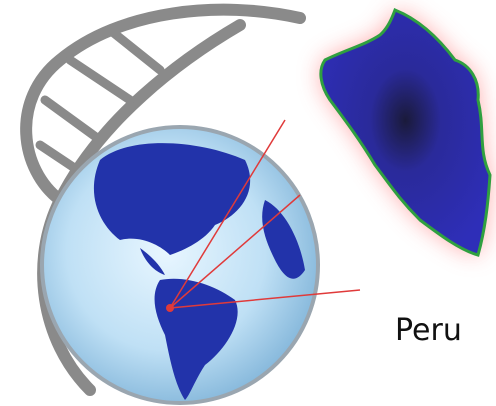  What do you see at coordinates (428, 330) in the screenshot?
I see `country-label: Peru` at bounding box center [428, 330].